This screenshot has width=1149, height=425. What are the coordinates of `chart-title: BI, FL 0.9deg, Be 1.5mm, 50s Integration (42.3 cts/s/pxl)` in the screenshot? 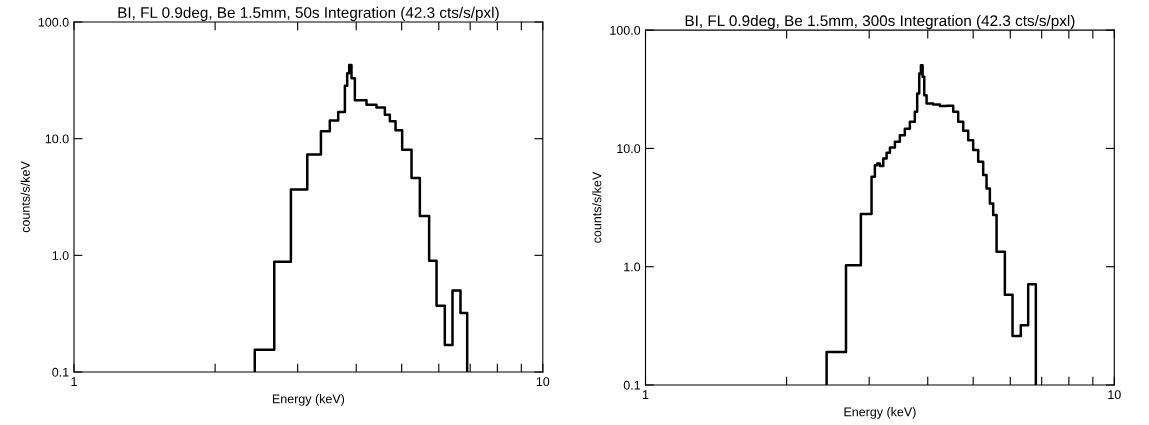 It's located at (308, 14).